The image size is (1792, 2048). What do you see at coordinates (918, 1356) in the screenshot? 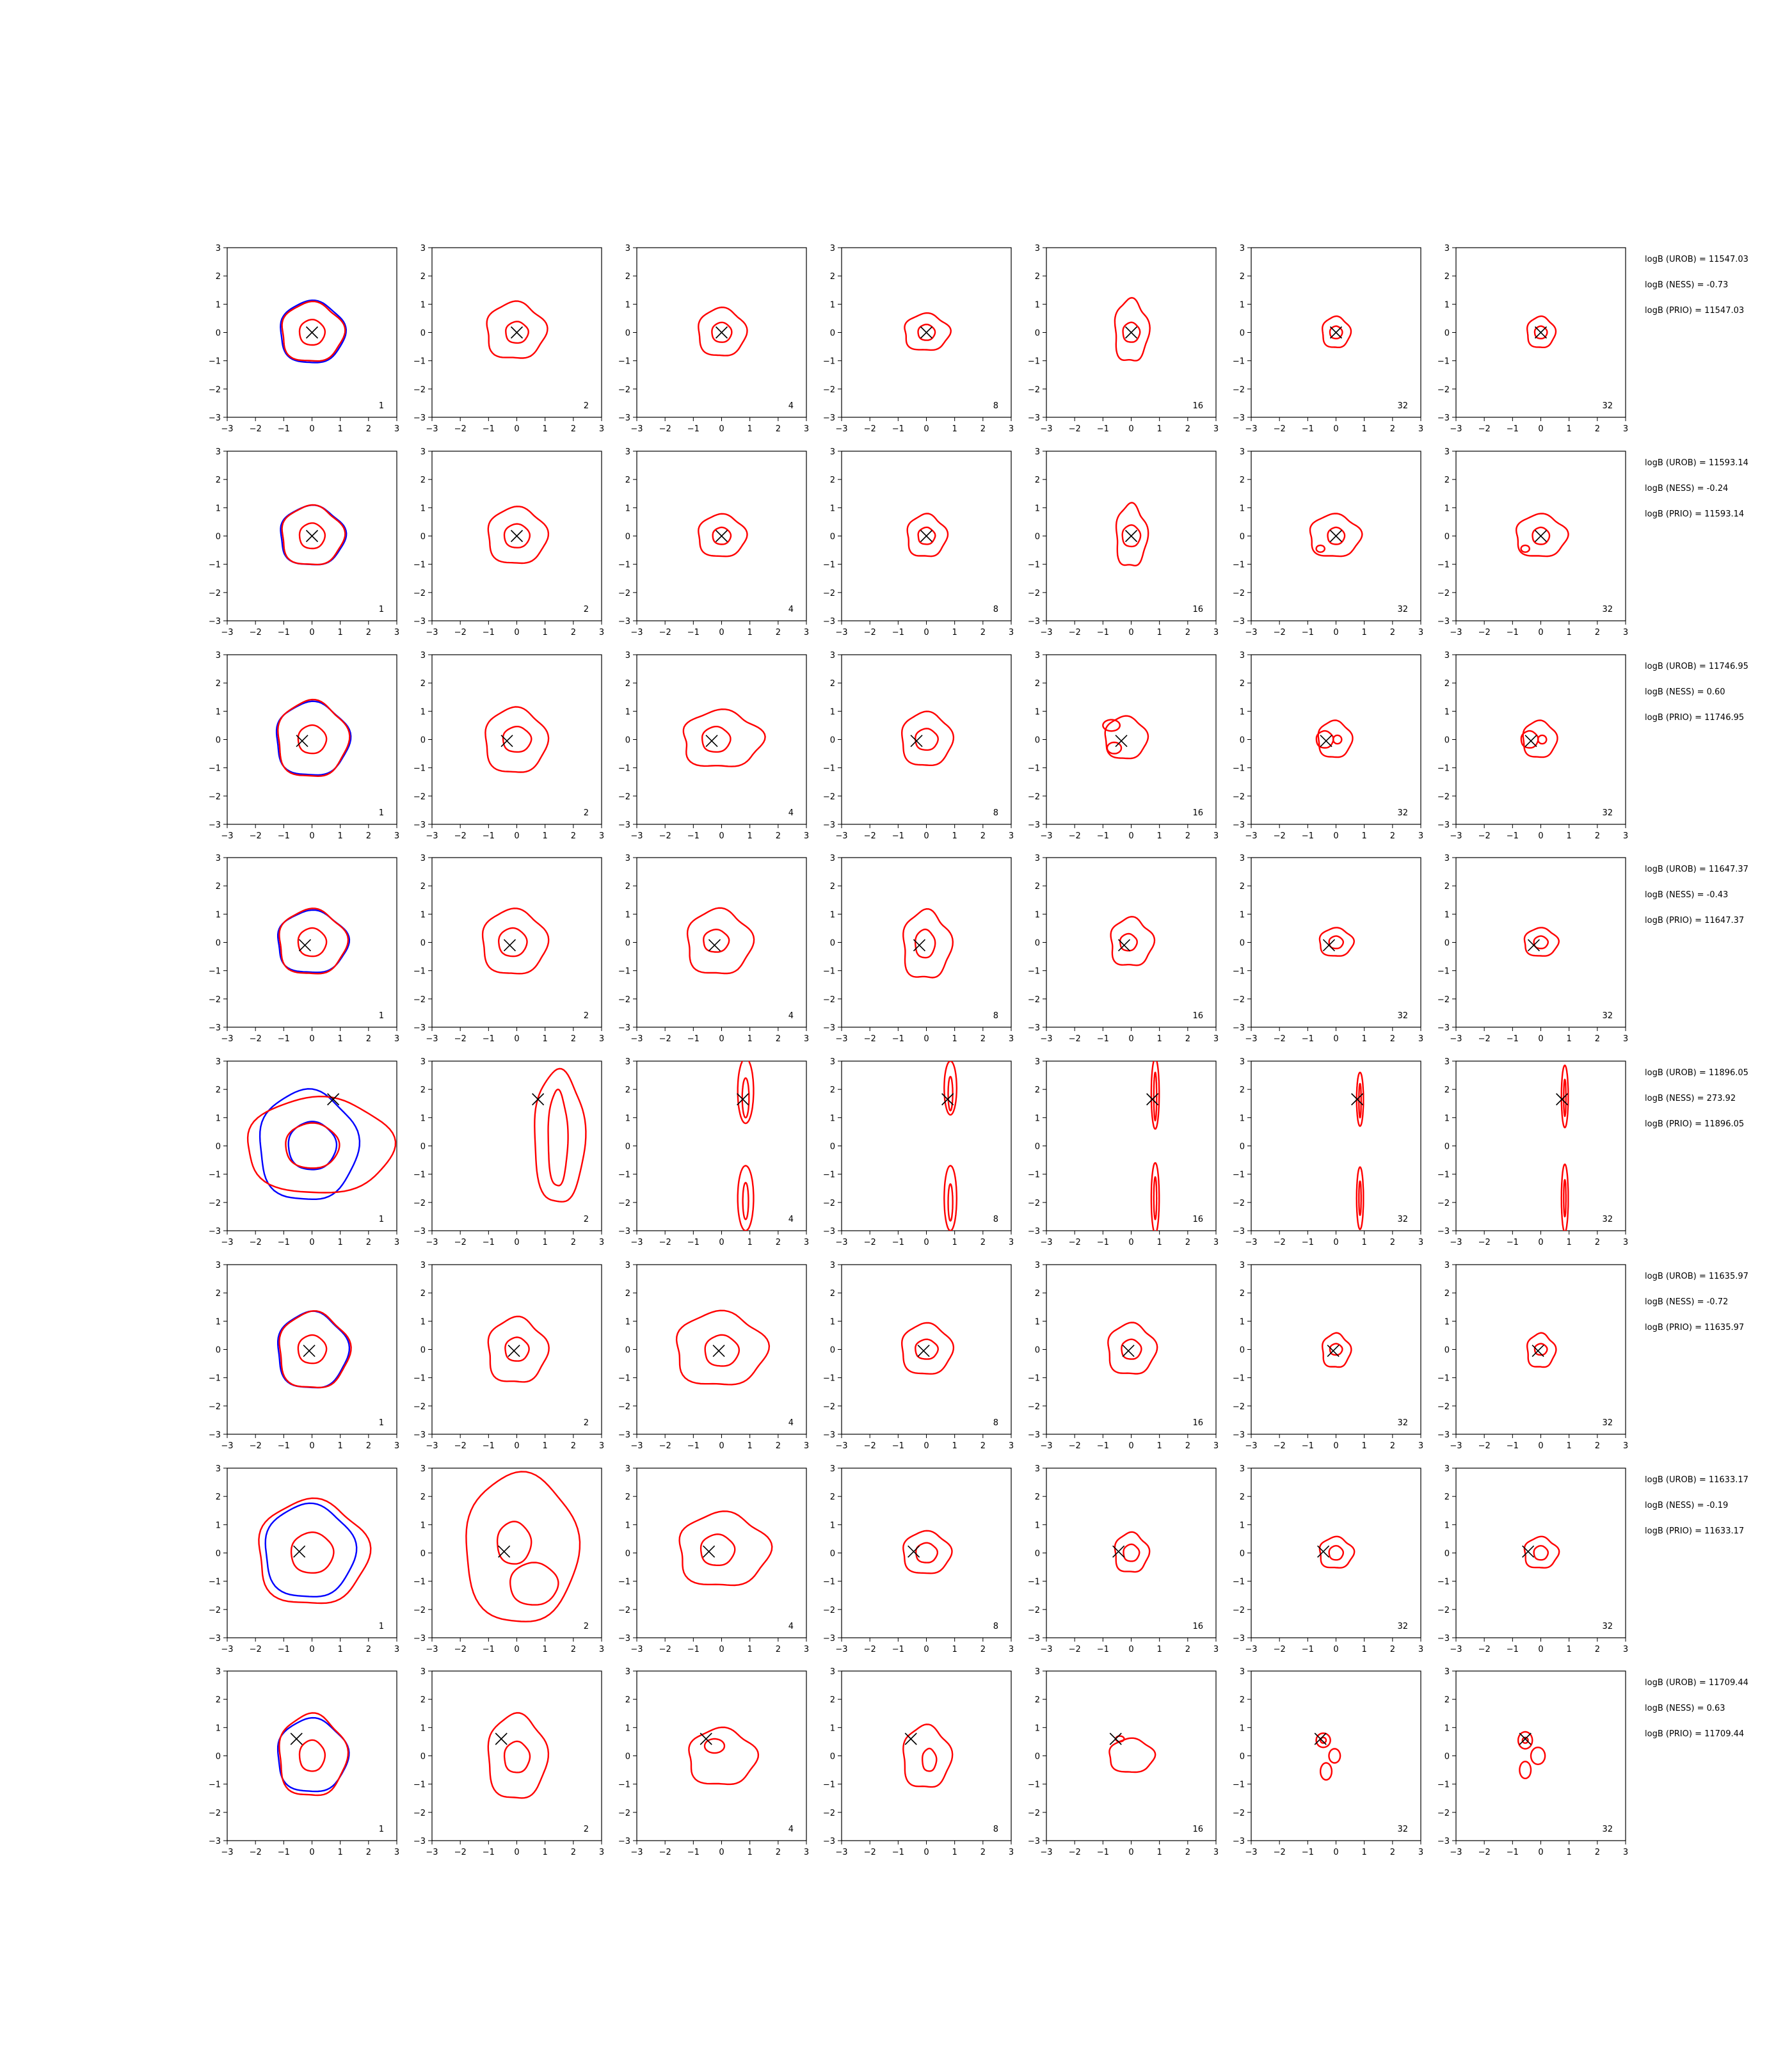
I see `panel-r6-c4: −3−3 −2 −2 −1 −1 0 0 1 1 2 2 3 3 8` at bounding box center [918, 1356].